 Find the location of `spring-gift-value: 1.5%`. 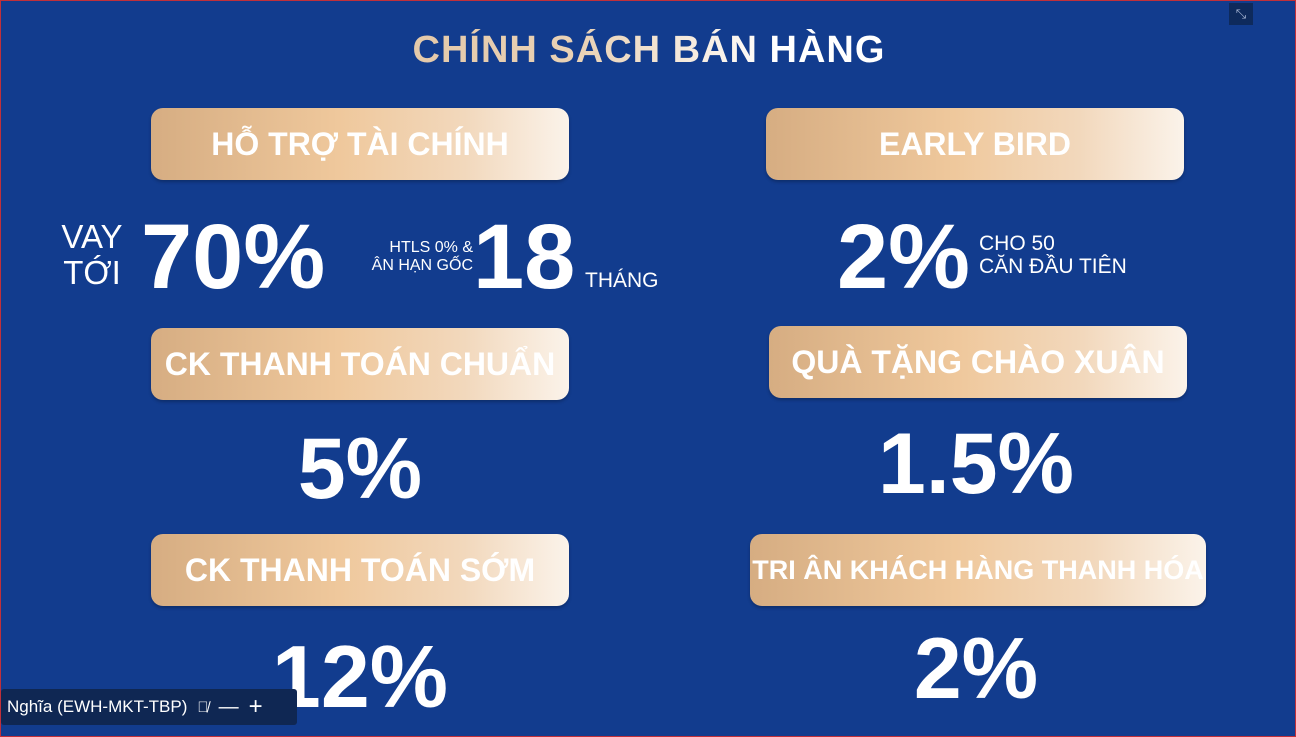

spring-gift-value: 1.5% is located at coordinates (976, 464).